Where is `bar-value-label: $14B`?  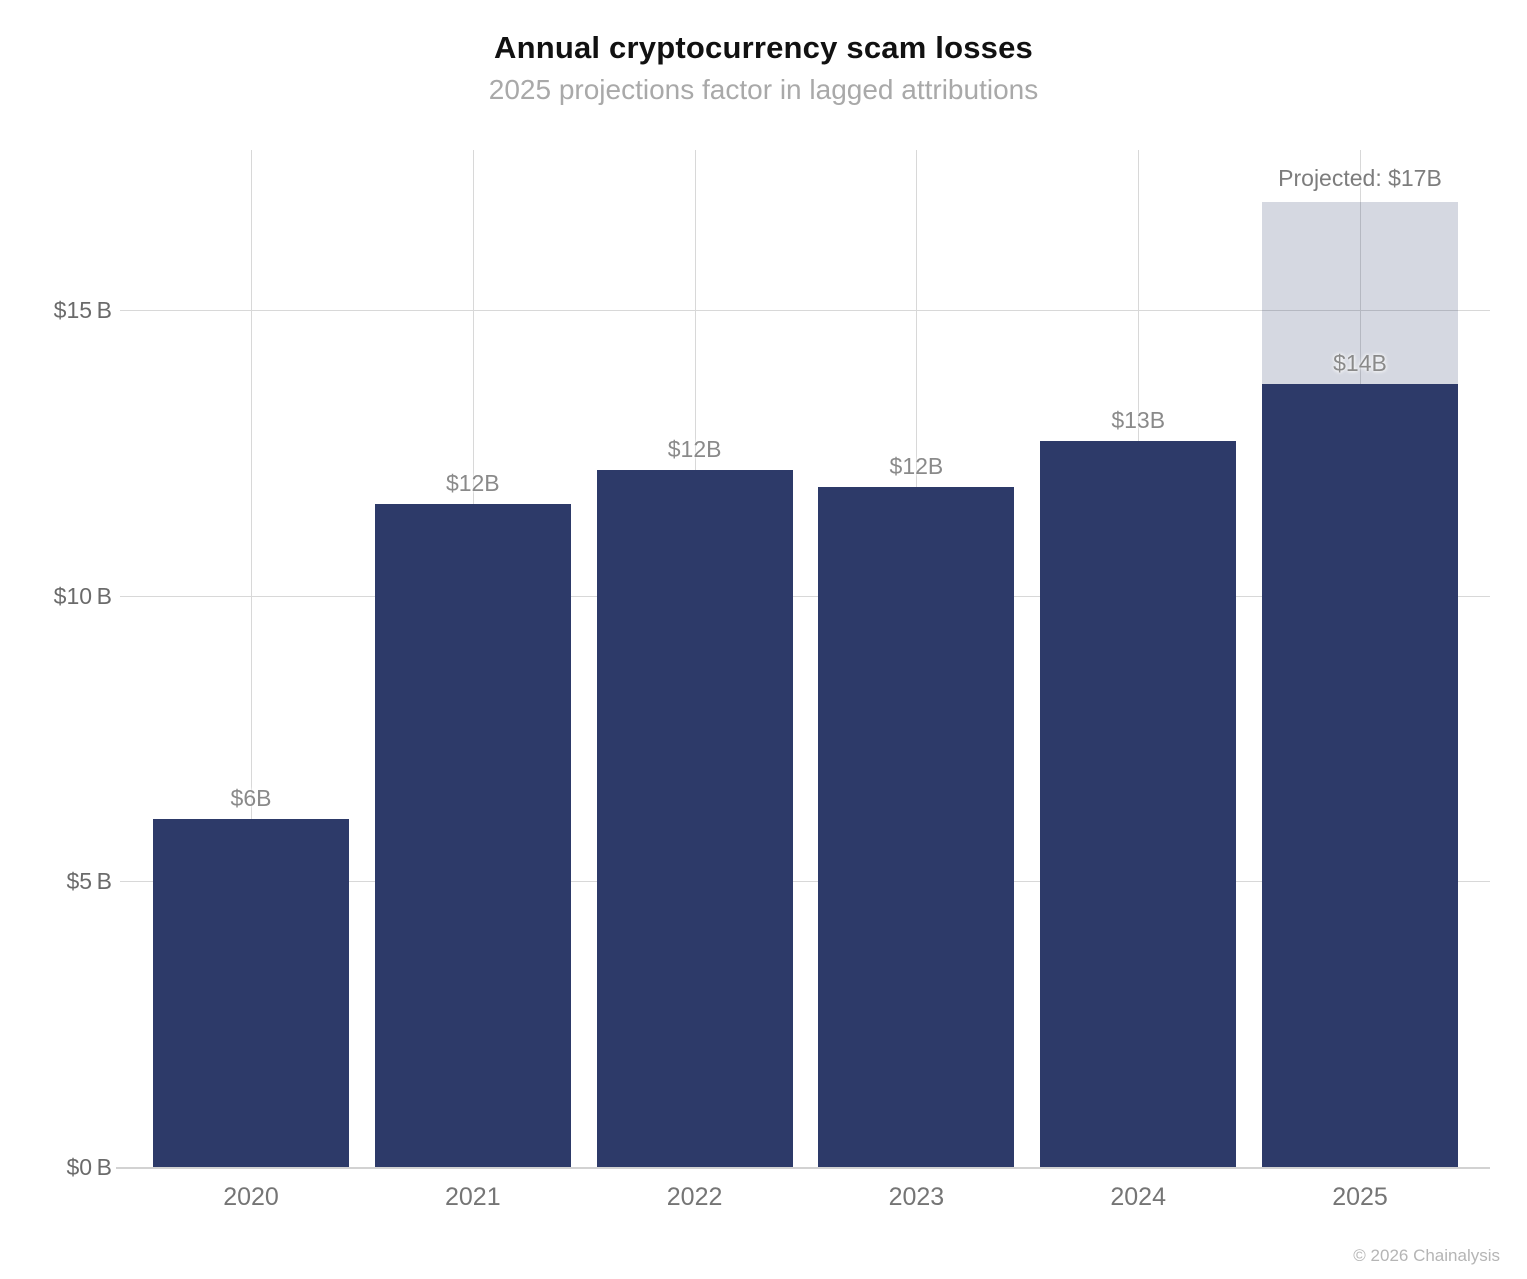
bar-value-label: $14B is located at coordinates (1360, 363).